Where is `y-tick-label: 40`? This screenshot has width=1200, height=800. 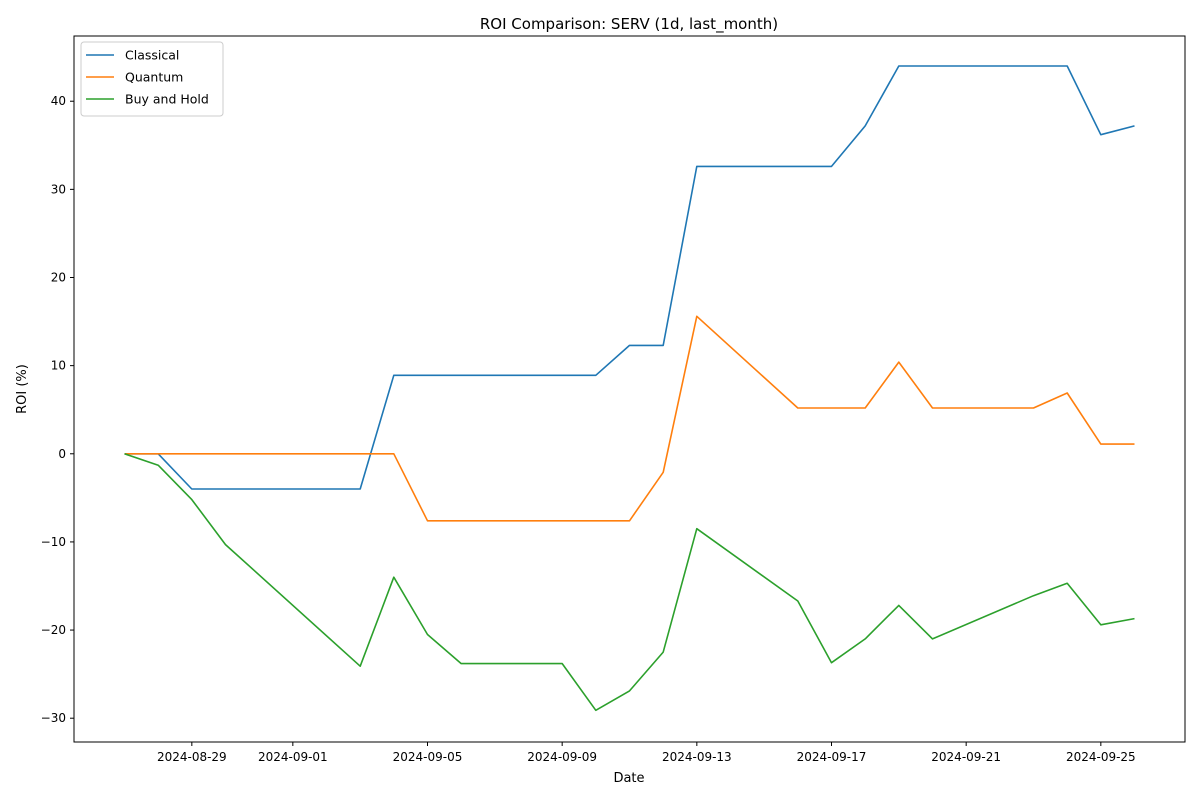
y-tick-label: 40 is located at coordinates (58, 101).